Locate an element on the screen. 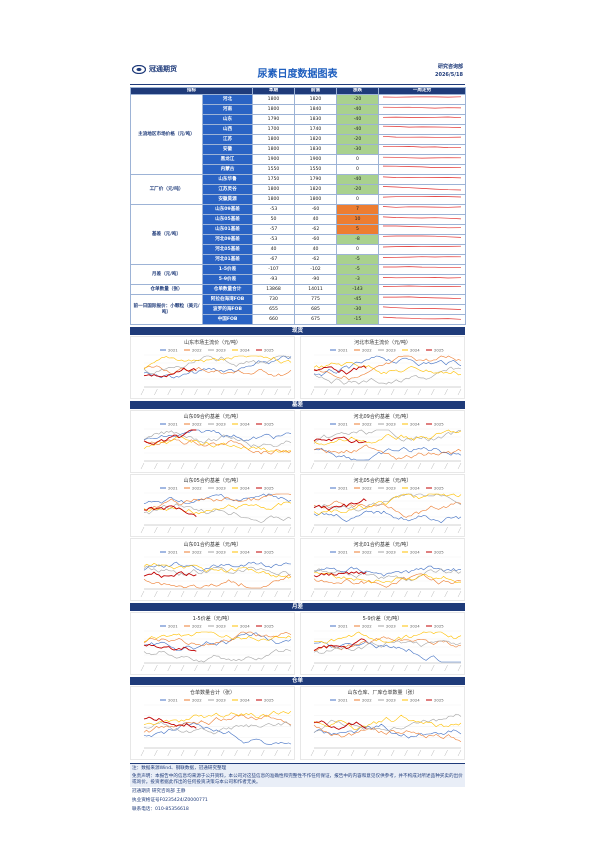  change: -8 is located at coordinates (358, 239).